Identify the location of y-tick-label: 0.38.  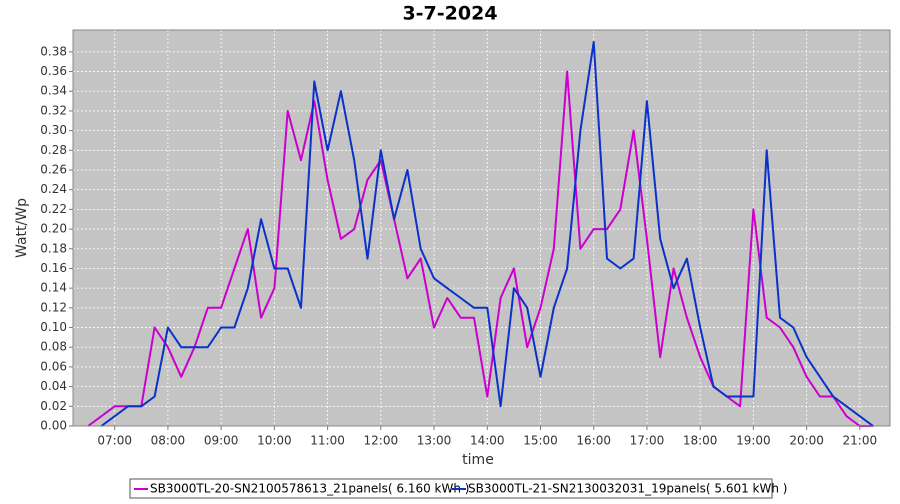
(53, 51).